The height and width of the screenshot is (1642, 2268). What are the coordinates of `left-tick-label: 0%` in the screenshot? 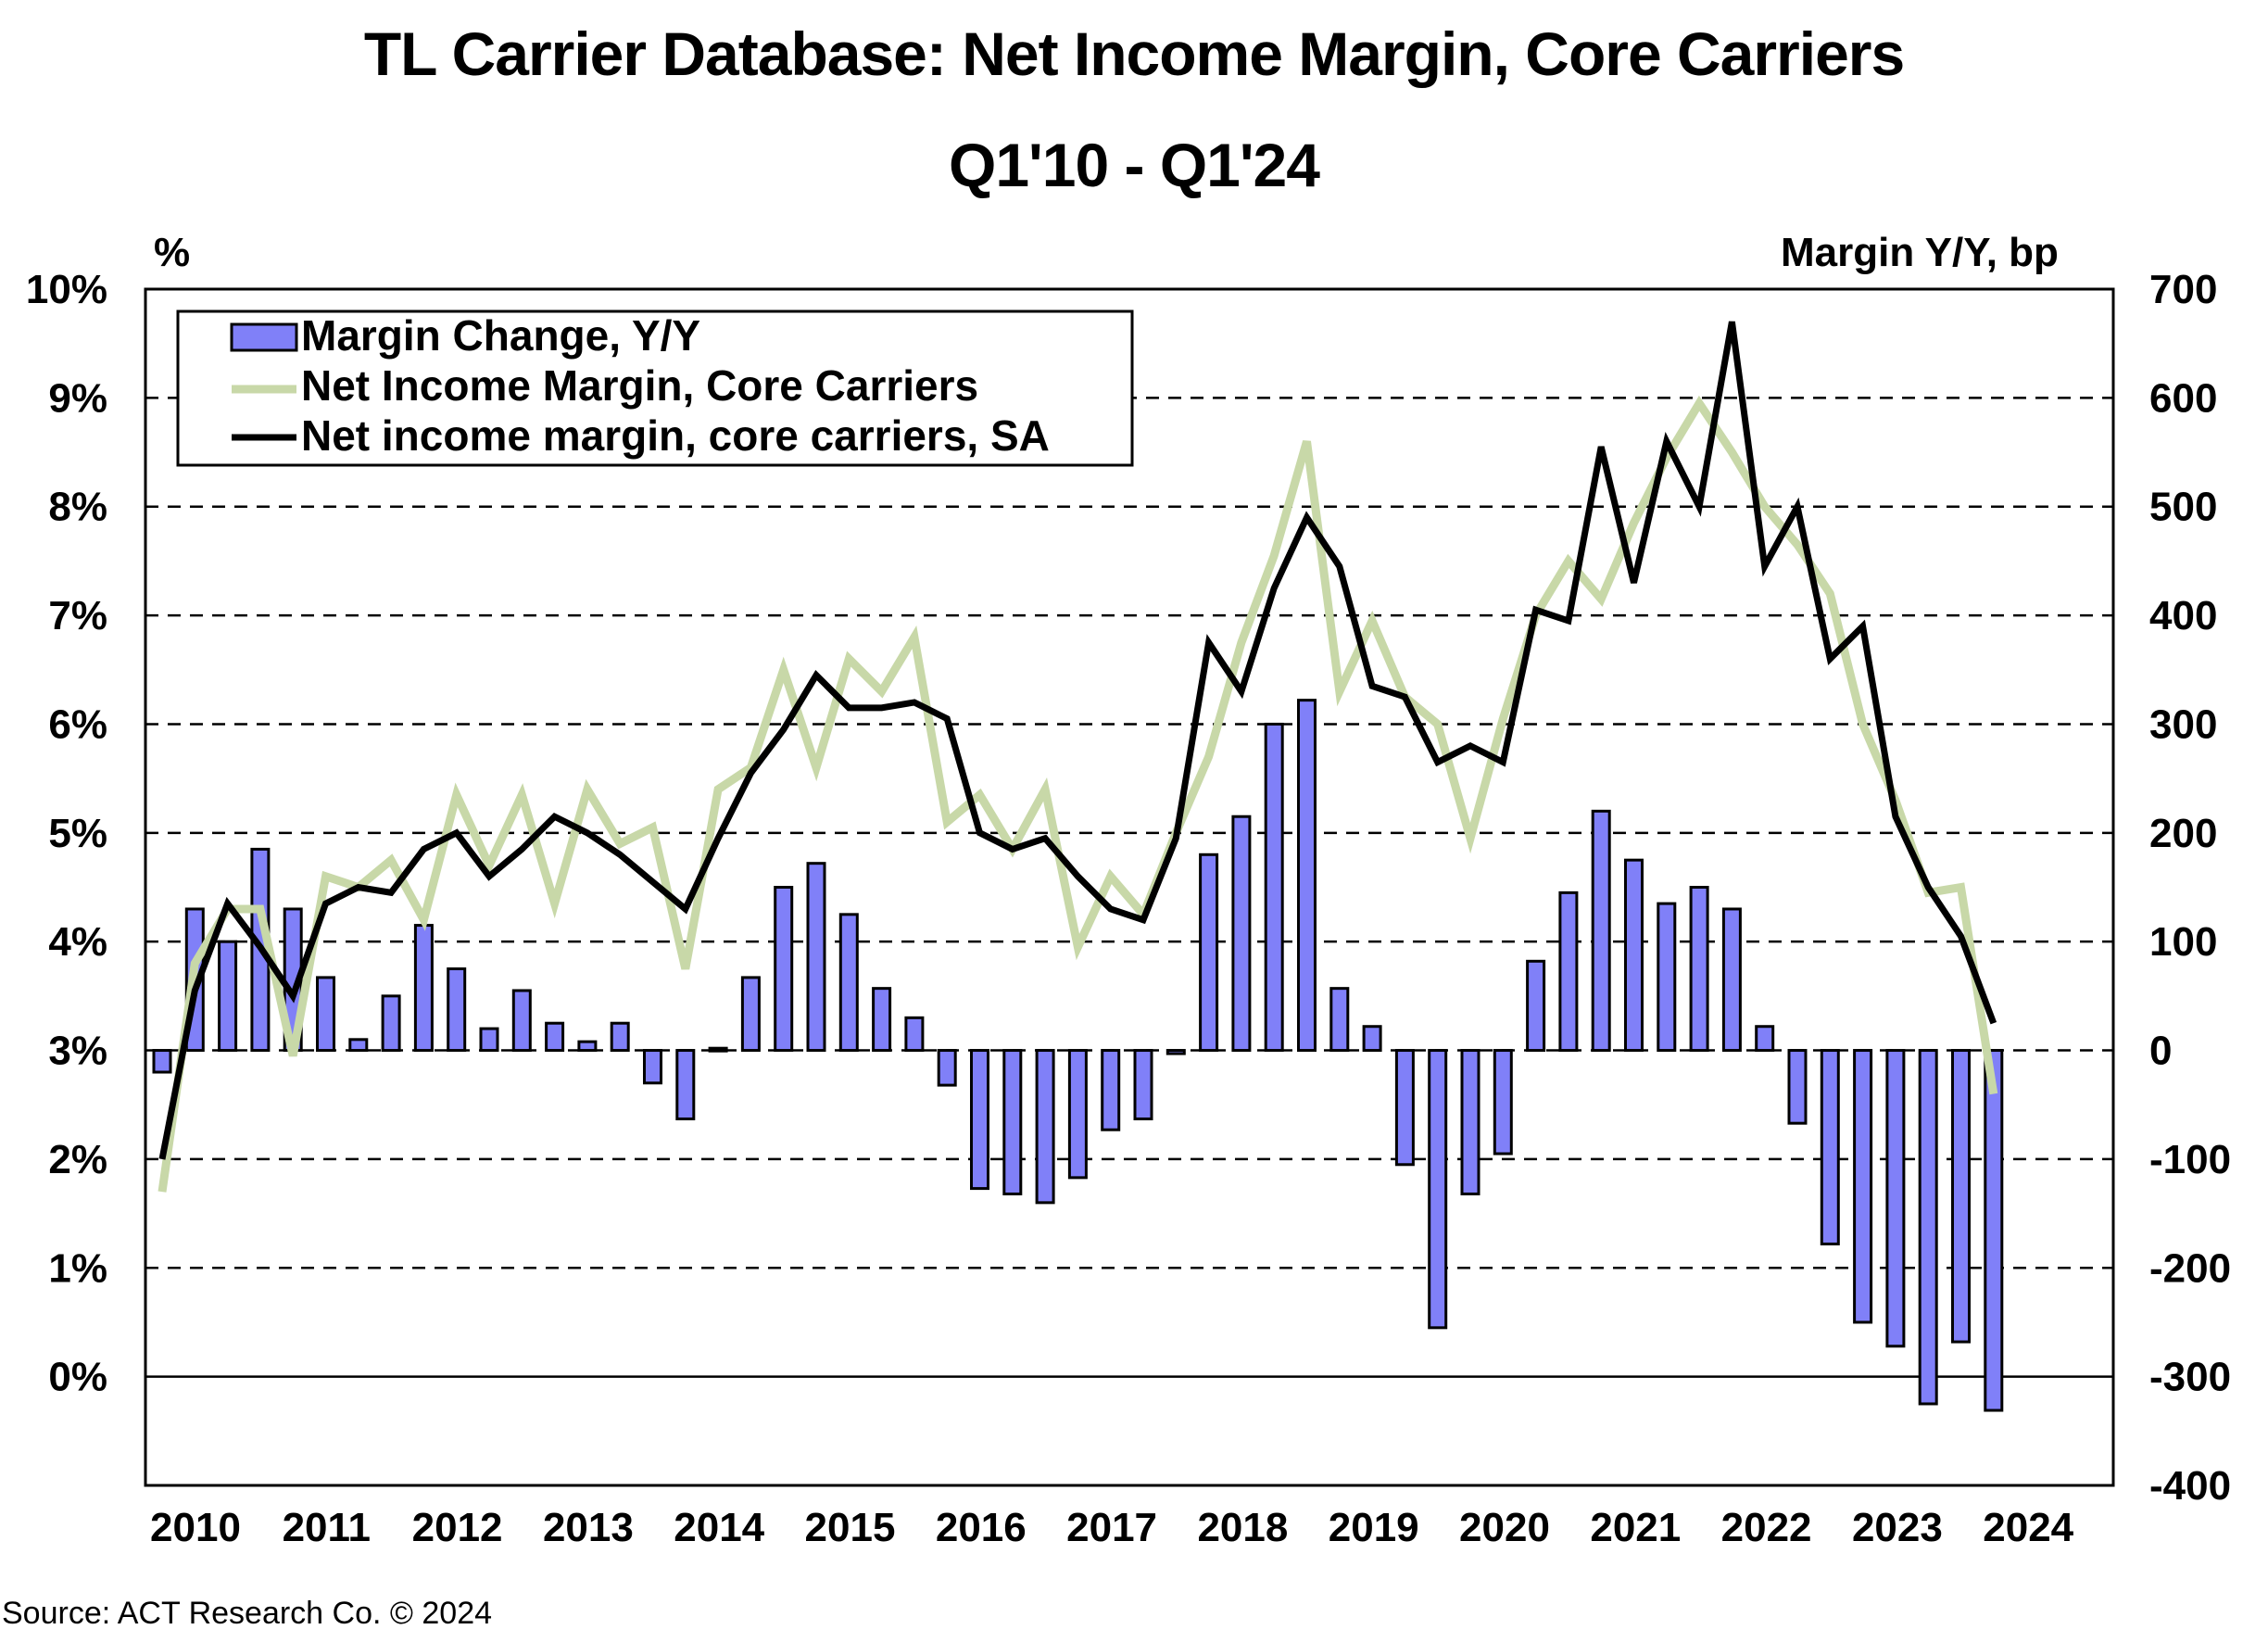 It's located at (77, 1377).